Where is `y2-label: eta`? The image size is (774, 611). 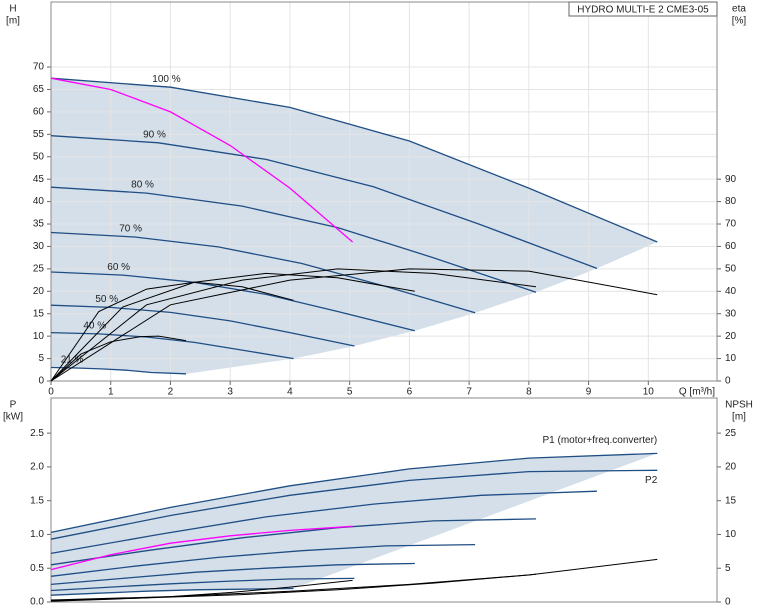
y2-label: eta is located at coordinates (739, 9).